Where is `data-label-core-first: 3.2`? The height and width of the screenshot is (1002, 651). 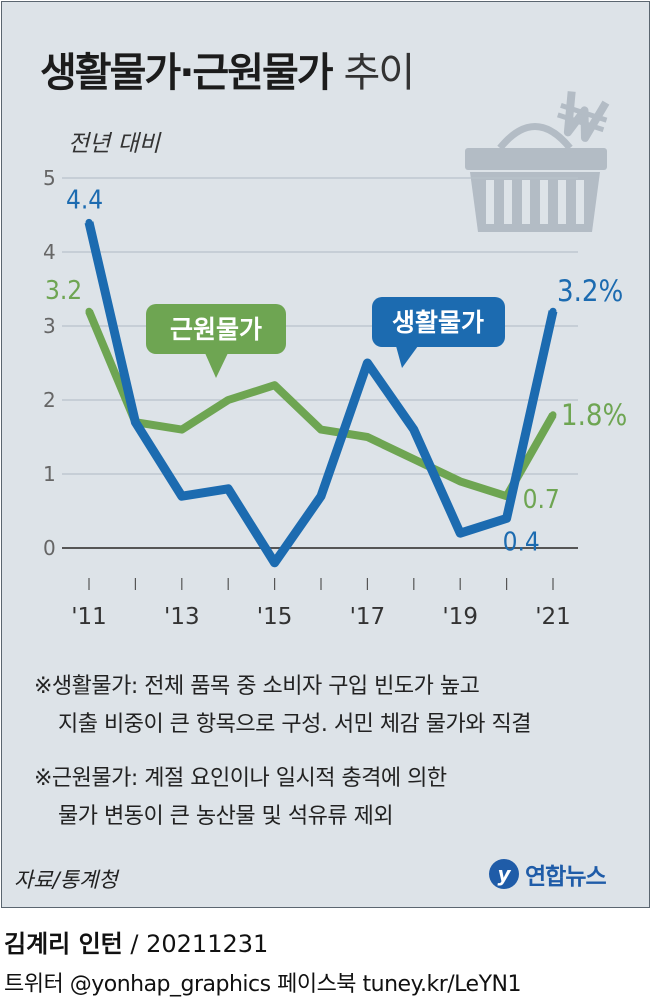
data-label-core-first: 3.2 is located at coordinates (63, 291).